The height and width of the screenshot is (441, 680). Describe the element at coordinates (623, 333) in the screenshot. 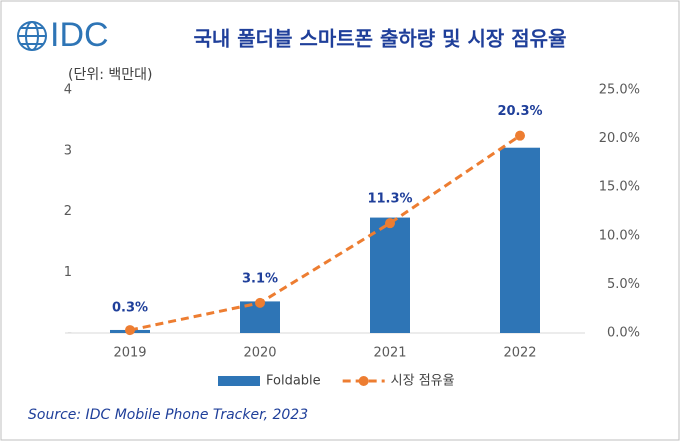

I see `y2-tick-label: 0.0%` at that location.